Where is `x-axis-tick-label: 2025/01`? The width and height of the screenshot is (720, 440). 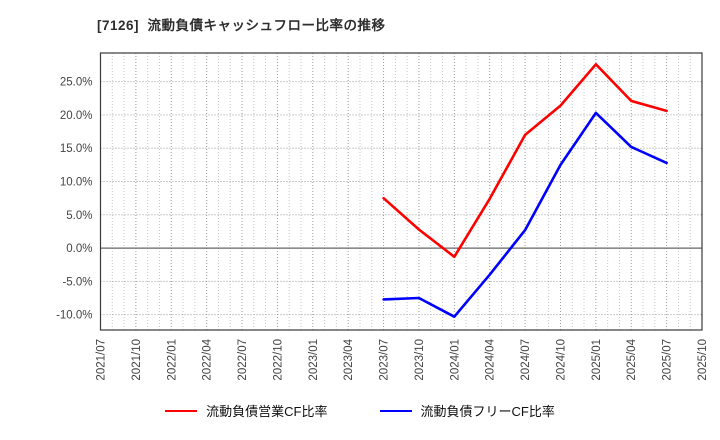 x-axis-tick-label: 2025/01 is located at coordinates (597, 360).